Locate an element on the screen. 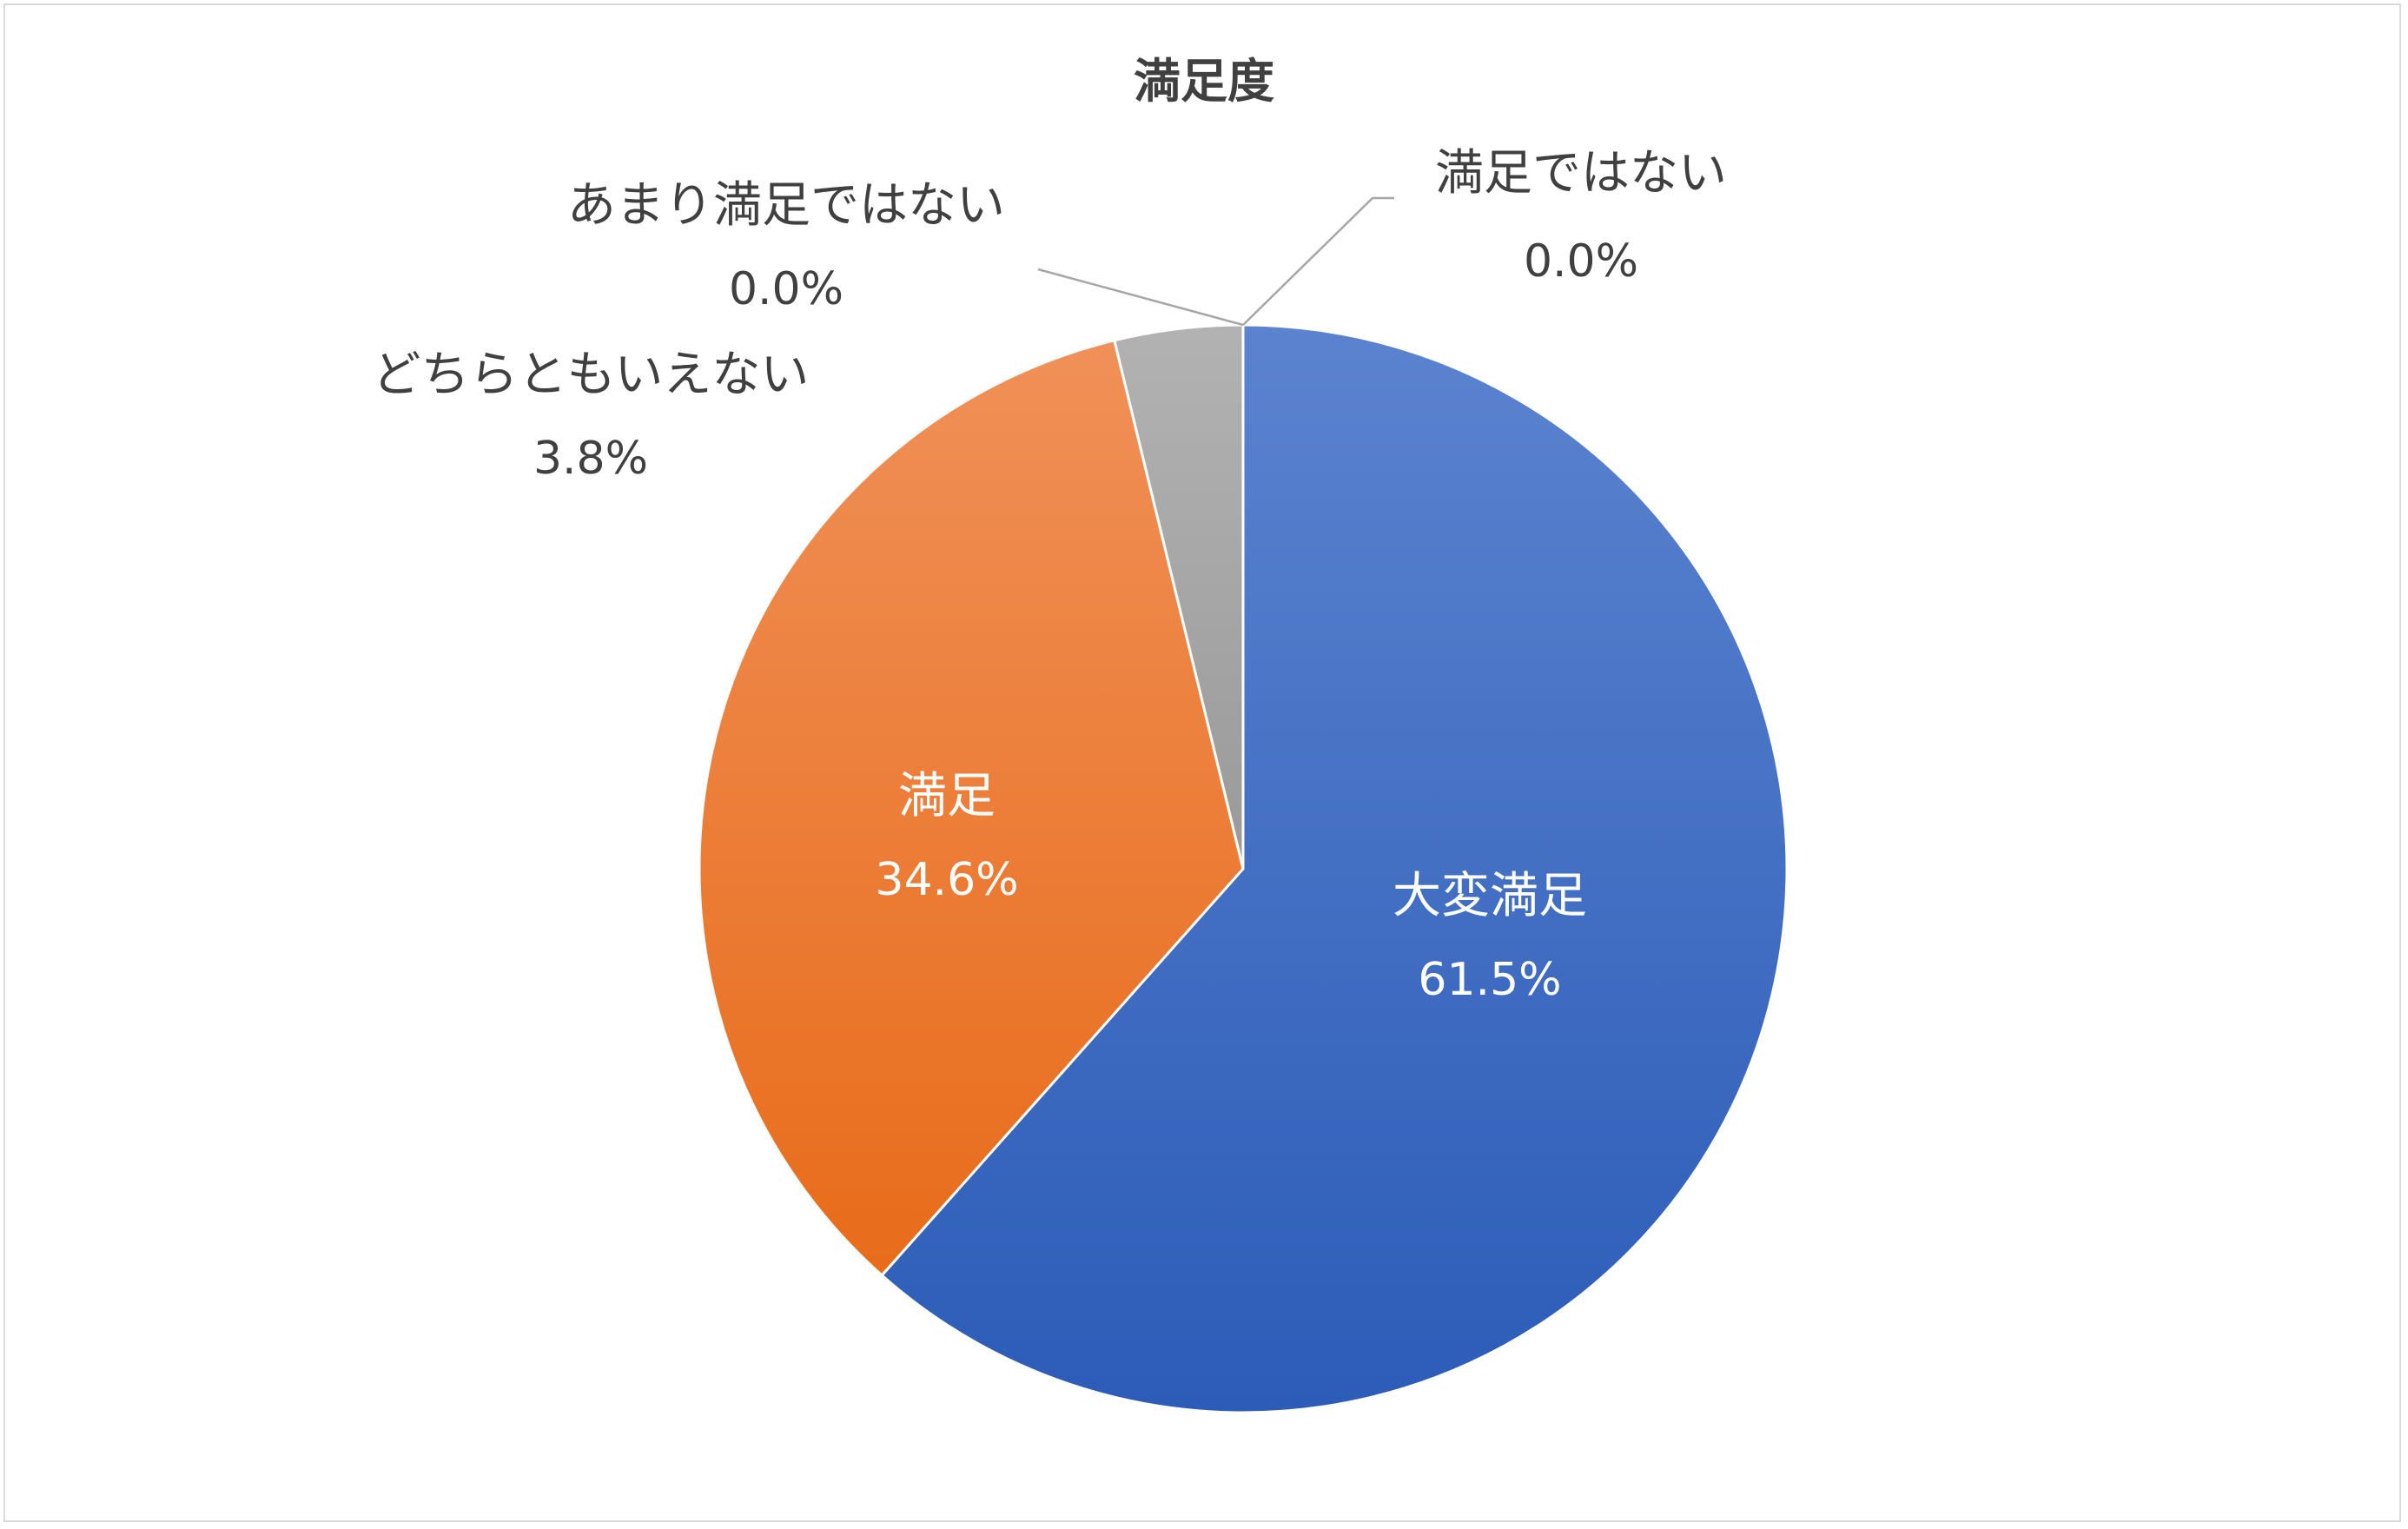 The image size is (2408, 1529). slice-label-category-1: 満足 is located at coordinates (947, 796).